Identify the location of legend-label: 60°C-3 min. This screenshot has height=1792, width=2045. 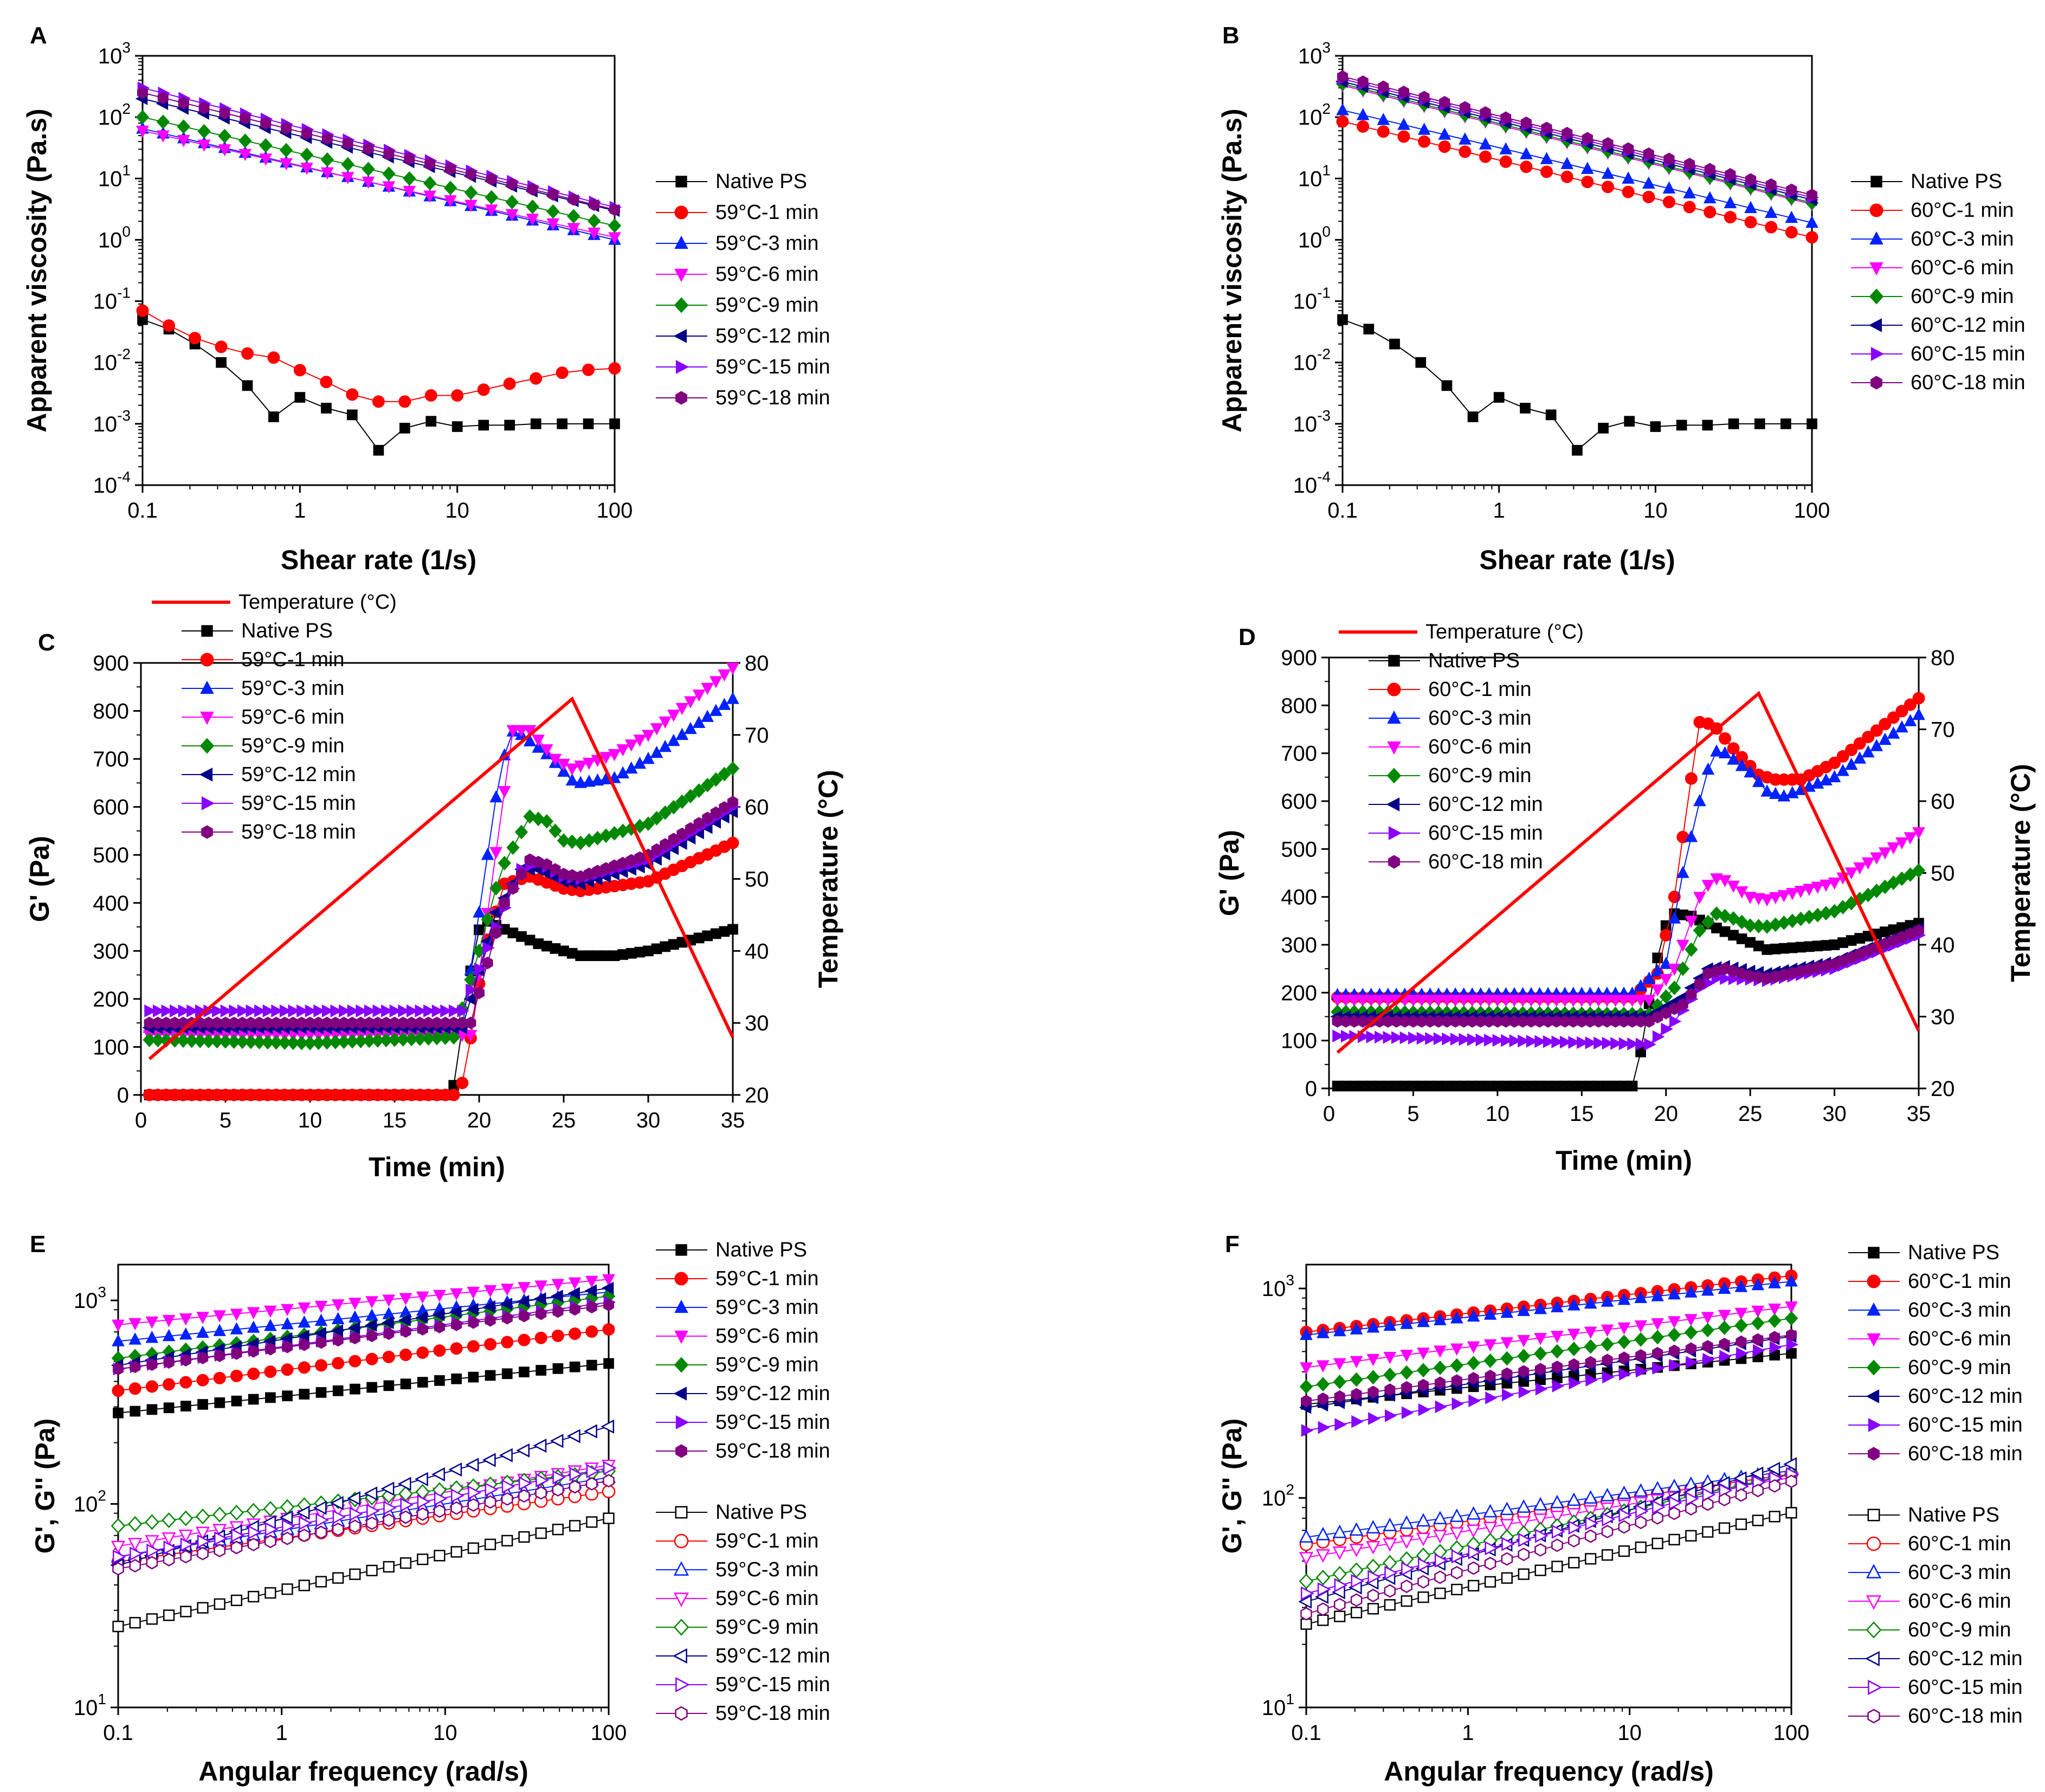
(1479, 718).